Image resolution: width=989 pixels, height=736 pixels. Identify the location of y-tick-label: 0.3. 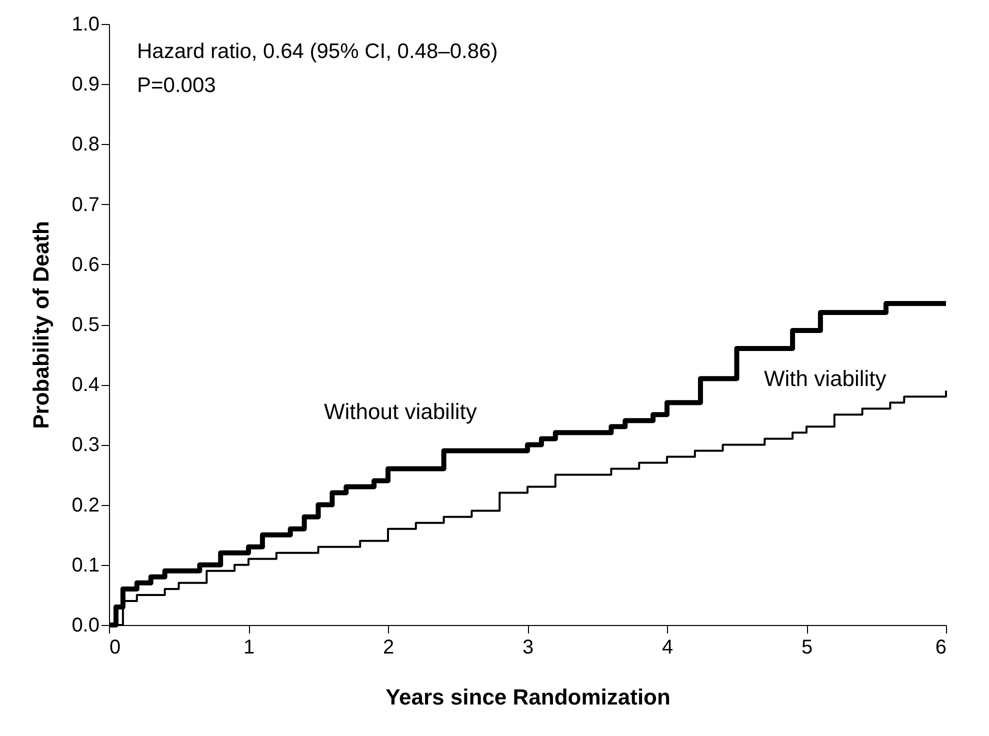
(86, 445).